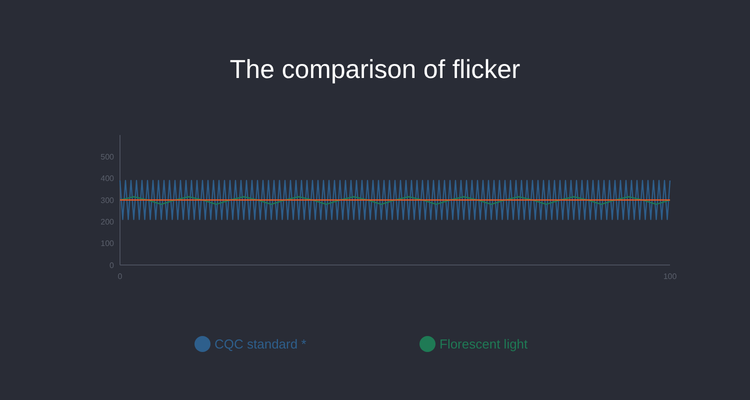 This screenshot has height=400, width=750. Describe the element at coordinates (484, 344) in the screenshot. I see `legend-label: Florescent light` at that location.